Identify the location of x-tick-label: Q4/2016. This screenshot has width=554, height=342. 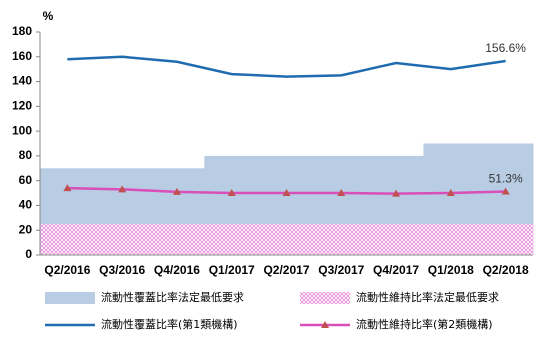
(177, 270).